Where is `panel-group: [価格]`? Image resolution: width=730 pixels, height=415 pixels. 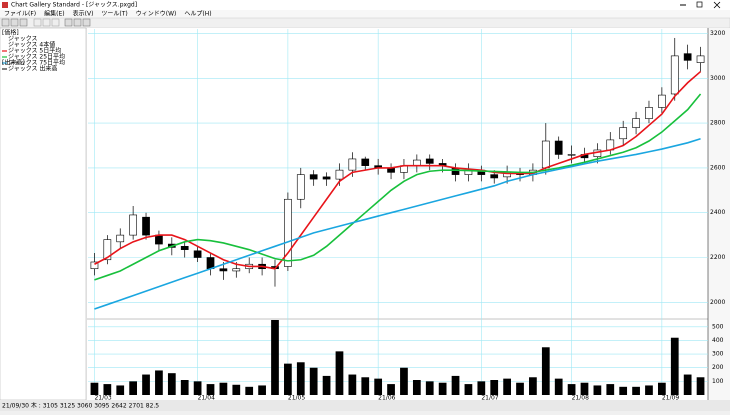 panel-group: [価格] is located at coordinates (10, 33).